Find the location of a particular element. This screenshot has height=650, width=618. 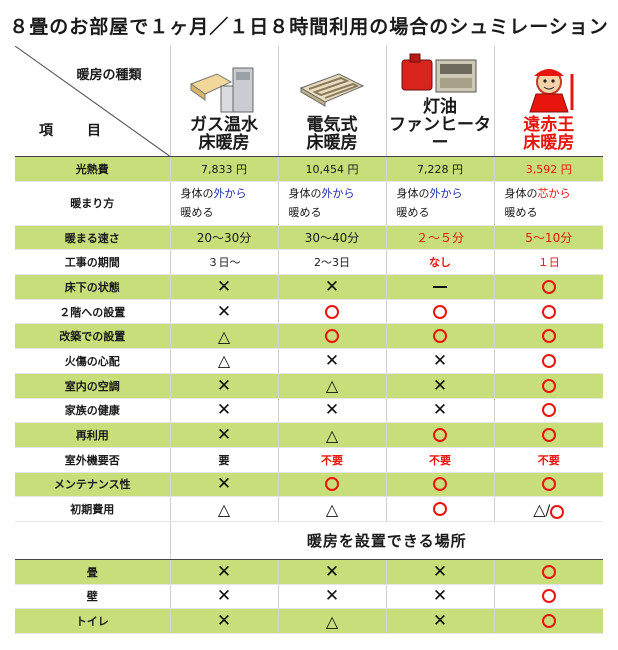

cell: 20～30分 is located at coordinates (224, 238).